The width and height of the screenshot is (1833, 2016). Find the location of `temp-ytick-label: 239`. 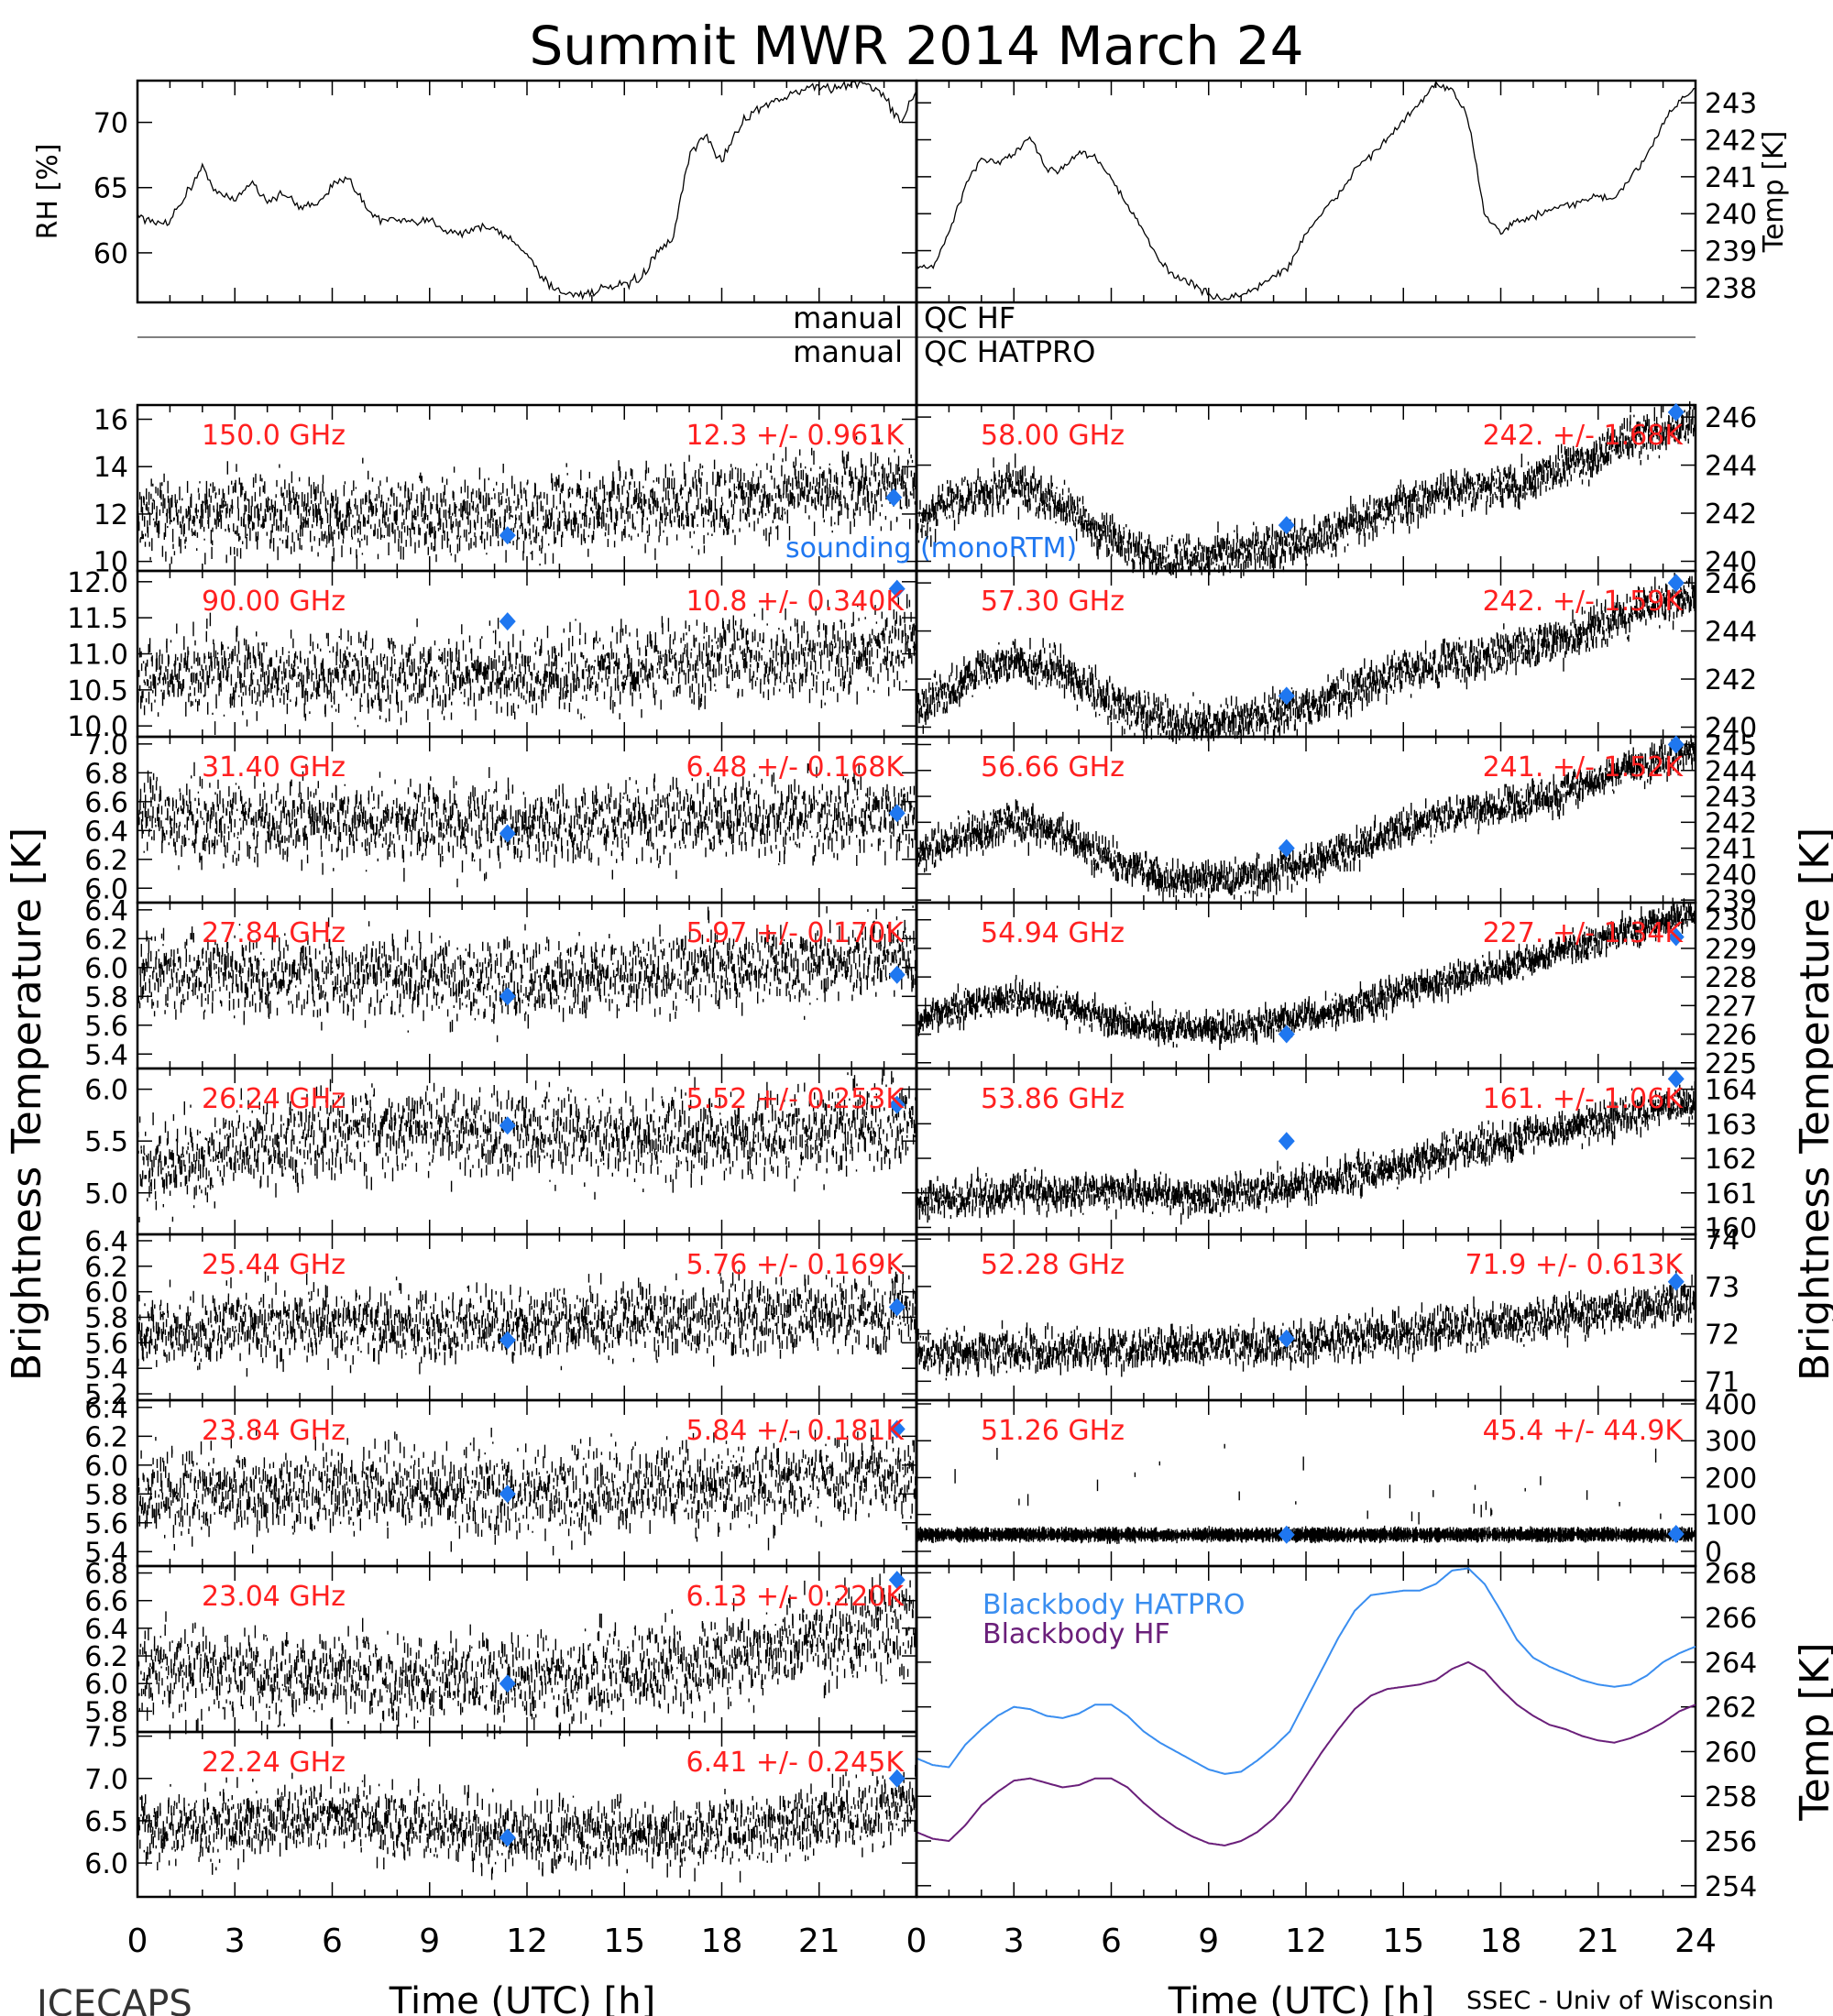

temp-ytick-label: 239 is located at coordinates (1731, 252).